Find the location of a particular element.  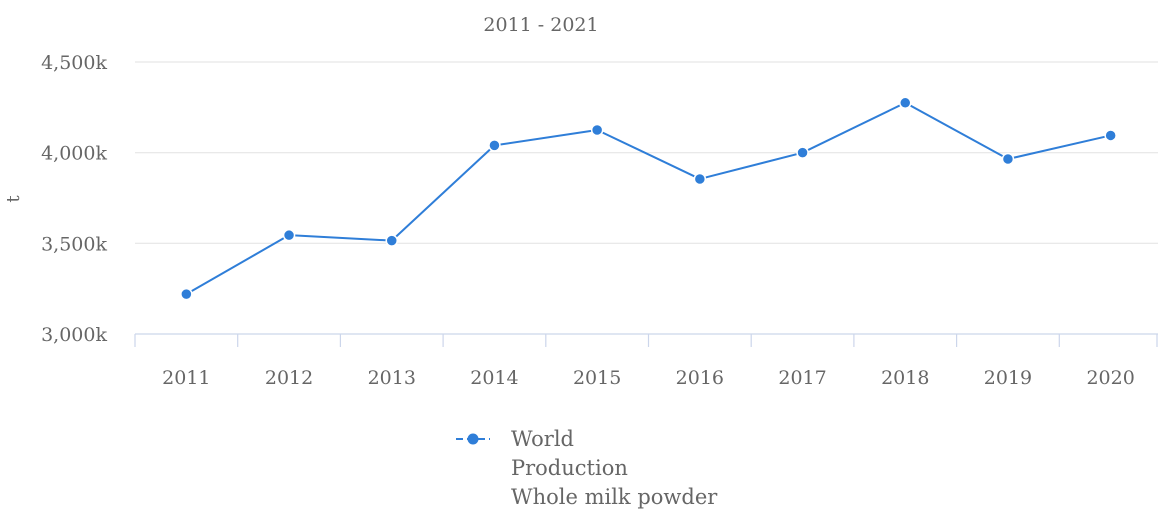

x-tick-label: 2011 is located at coordinates (186, 378).